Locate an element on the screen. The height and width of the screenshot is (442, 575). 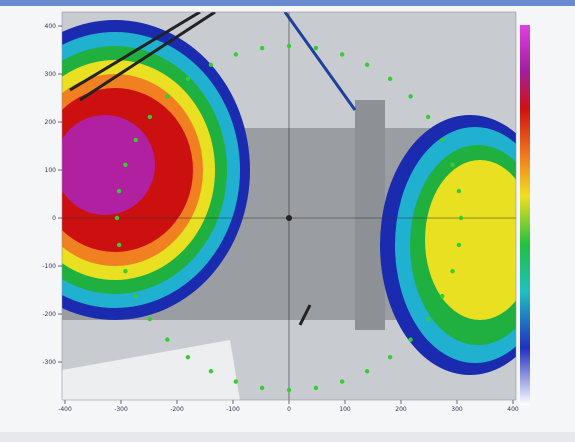
x-tick-label: -200 is located at coordinates (177, 409).